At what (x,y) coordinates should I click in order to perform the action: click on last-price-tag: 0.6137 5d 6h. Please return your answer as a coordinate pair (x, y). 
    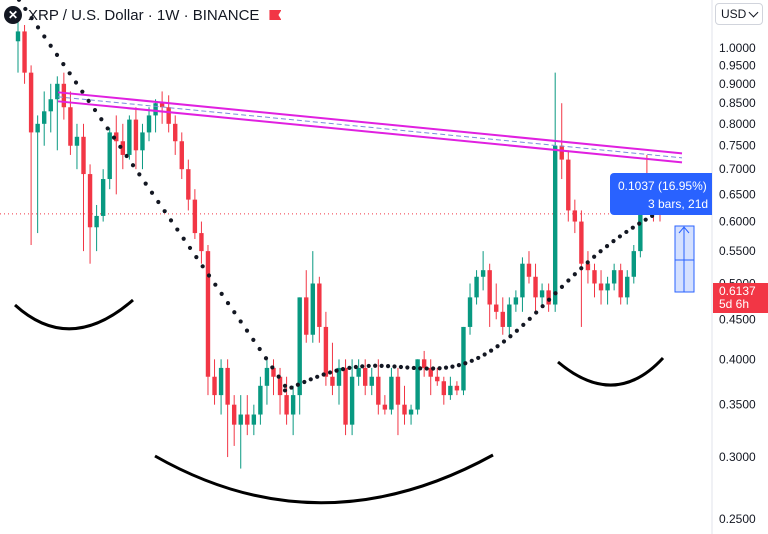
    Looking at the image, I should click on (740, 298).